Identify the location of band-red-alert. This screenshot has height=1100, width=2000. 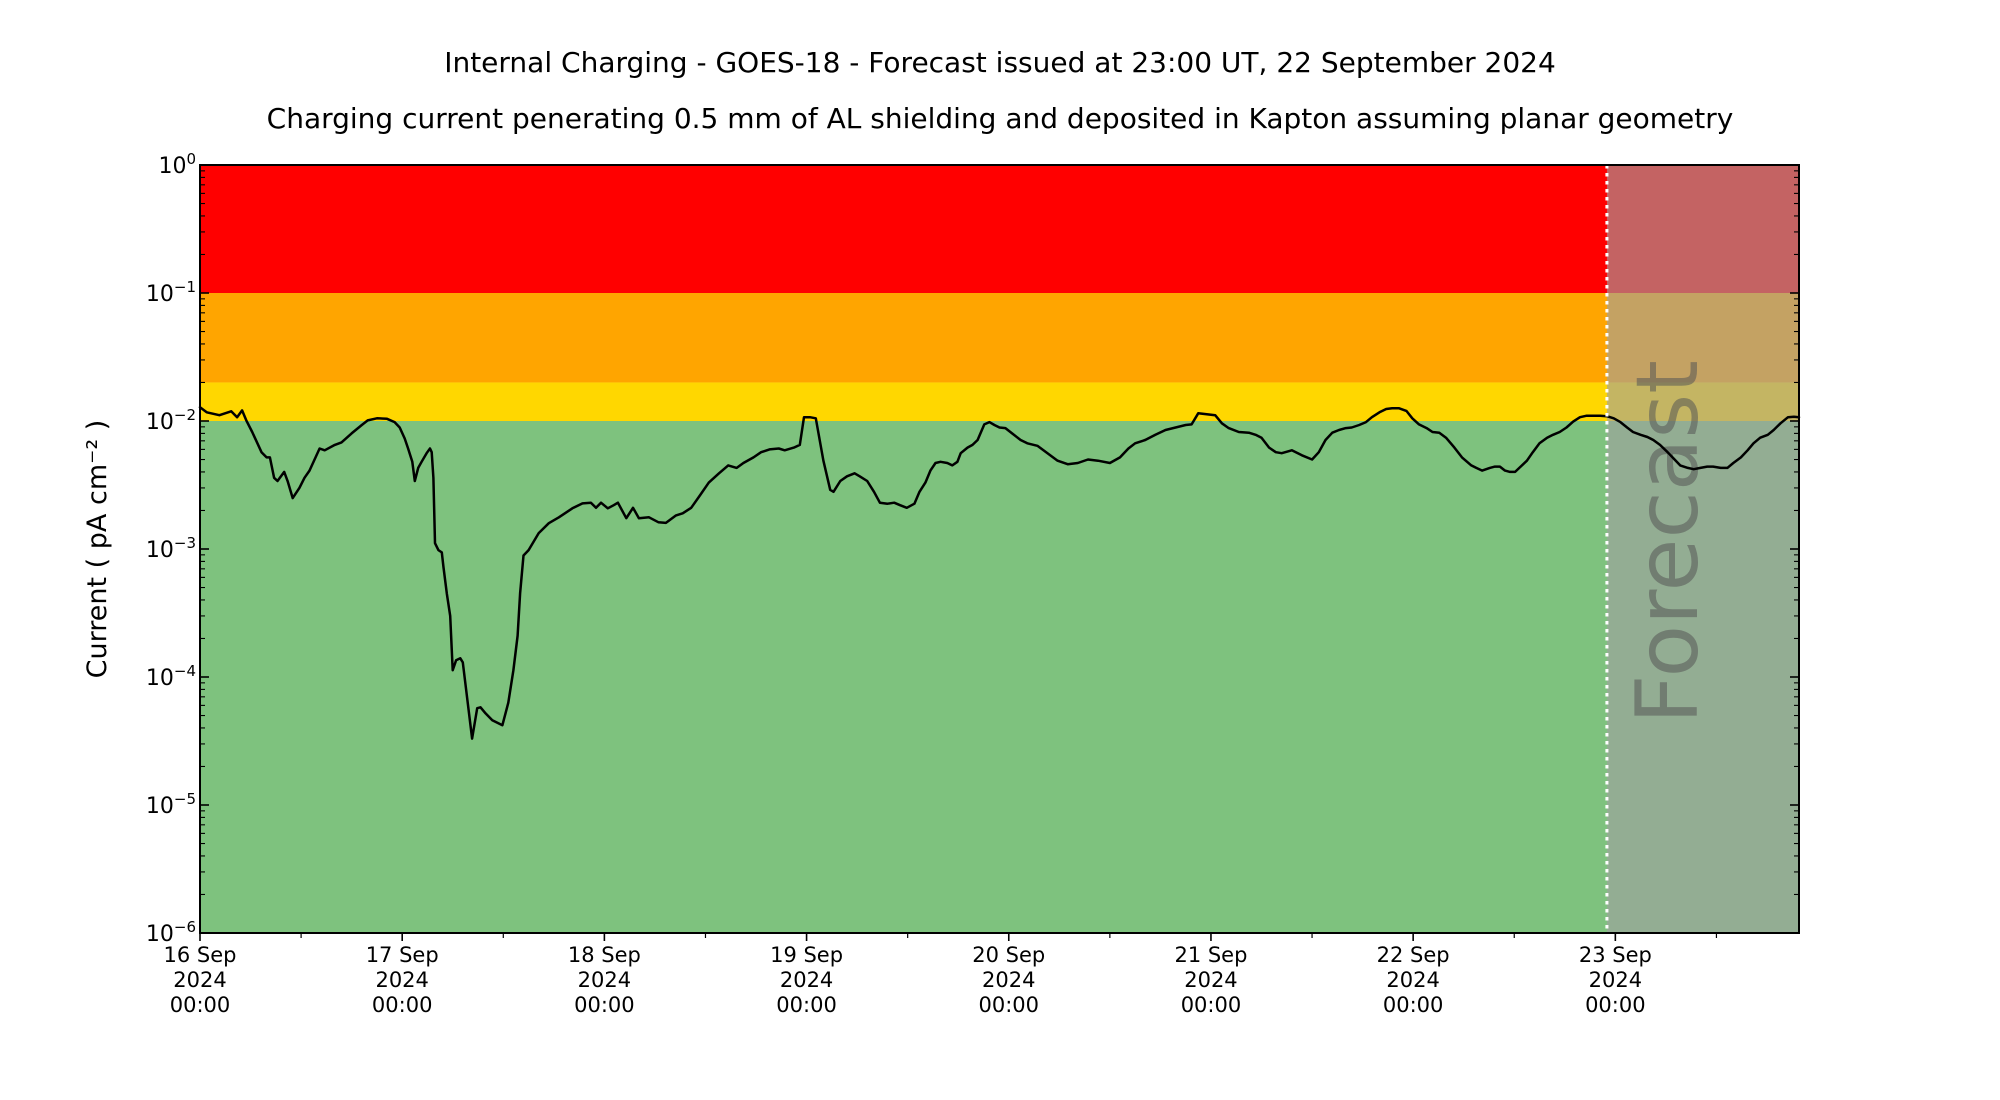
(999, 229).